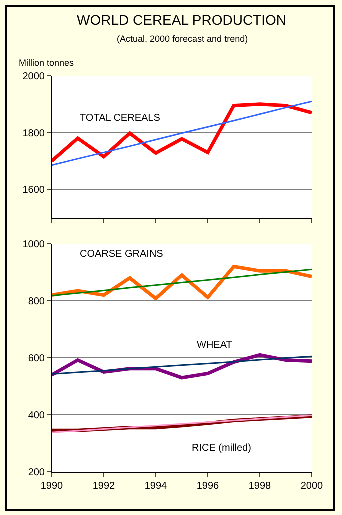  I want to click on y-tick-label: 400, so click(37, 416).